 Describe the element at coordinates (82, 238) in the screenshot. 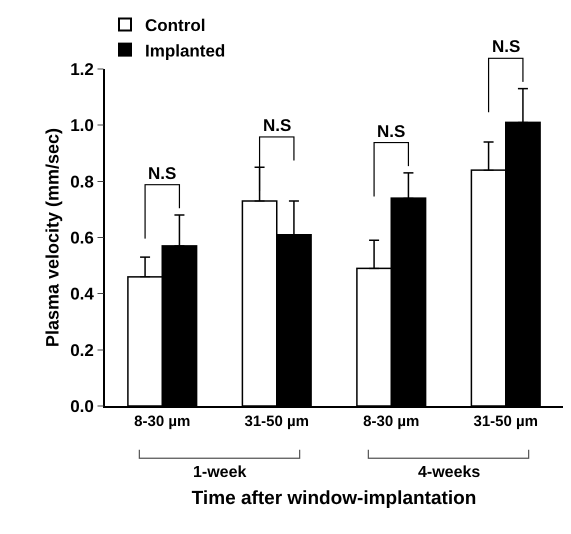

I see `y-tick-label: 0.6` at that location.